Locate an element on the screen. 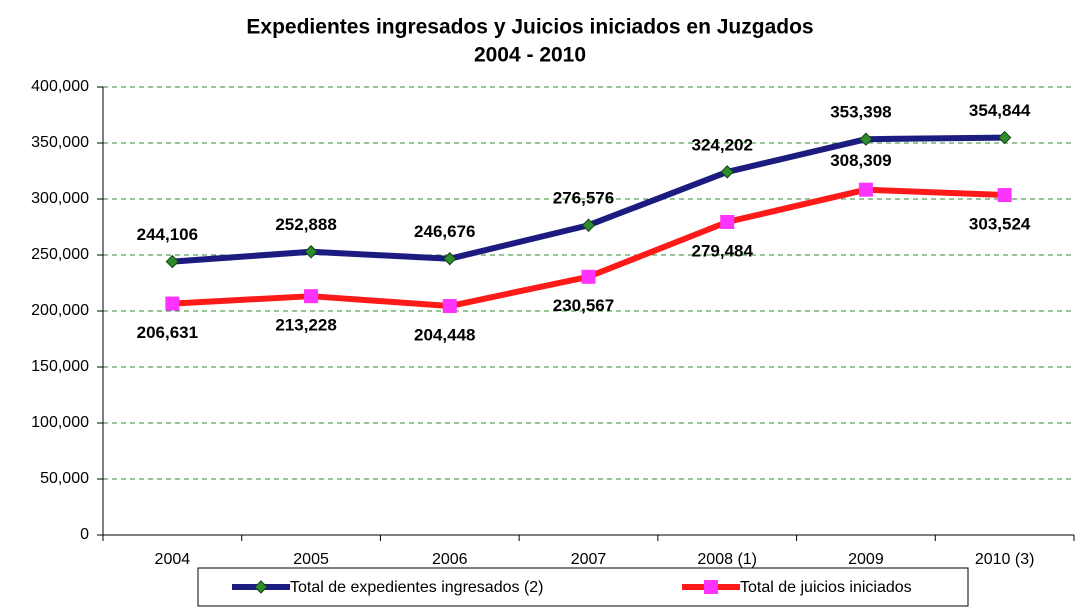 This screenshot has height=615, width=1086. y-tick-label: 250,000 is located at coordinates (60, 254).